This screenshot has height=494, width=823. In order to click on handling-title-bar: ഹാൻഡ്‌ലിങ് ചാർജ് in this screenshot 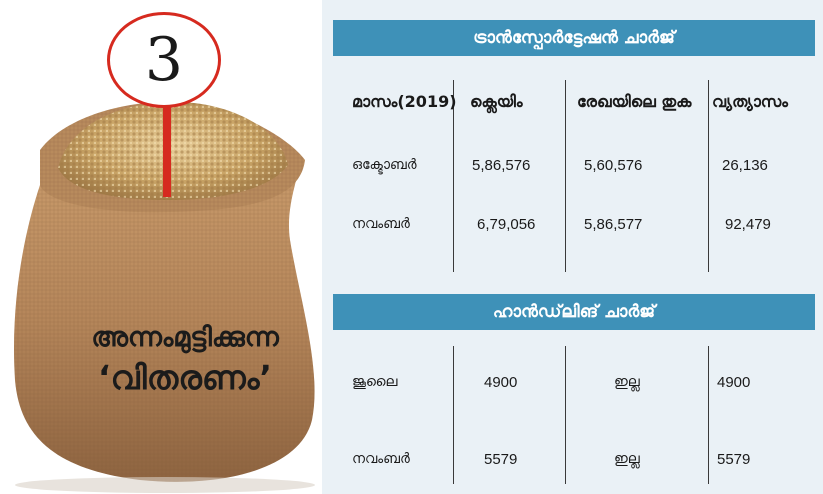, I will do `click(574, 312)`.